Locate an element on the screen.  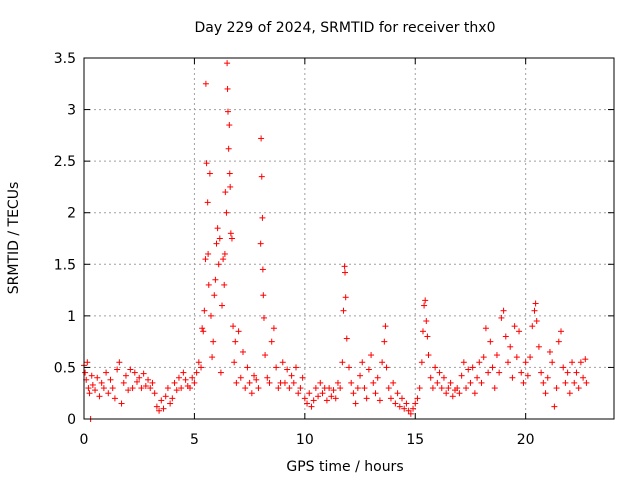
y-axis-label: SRMTID / TECUs is located at coordinates (14, 238).